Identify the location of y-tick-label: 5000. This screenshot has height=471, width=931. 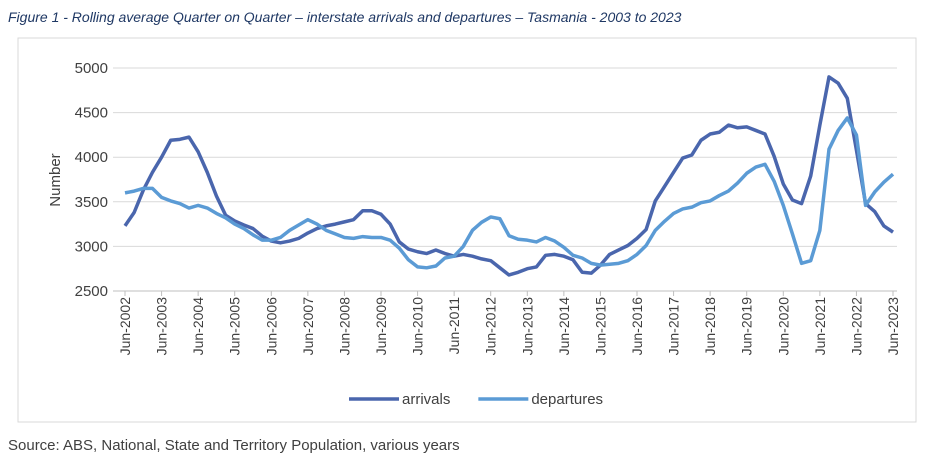
(91, 68).